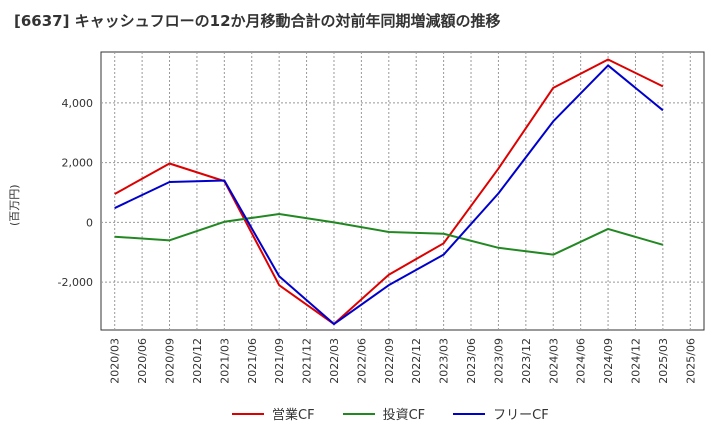 The image size is (720, 440). Describe the element at coordinates (553, 361) in the screenshot. I see `x-tick-label: 2024/03` at that location.